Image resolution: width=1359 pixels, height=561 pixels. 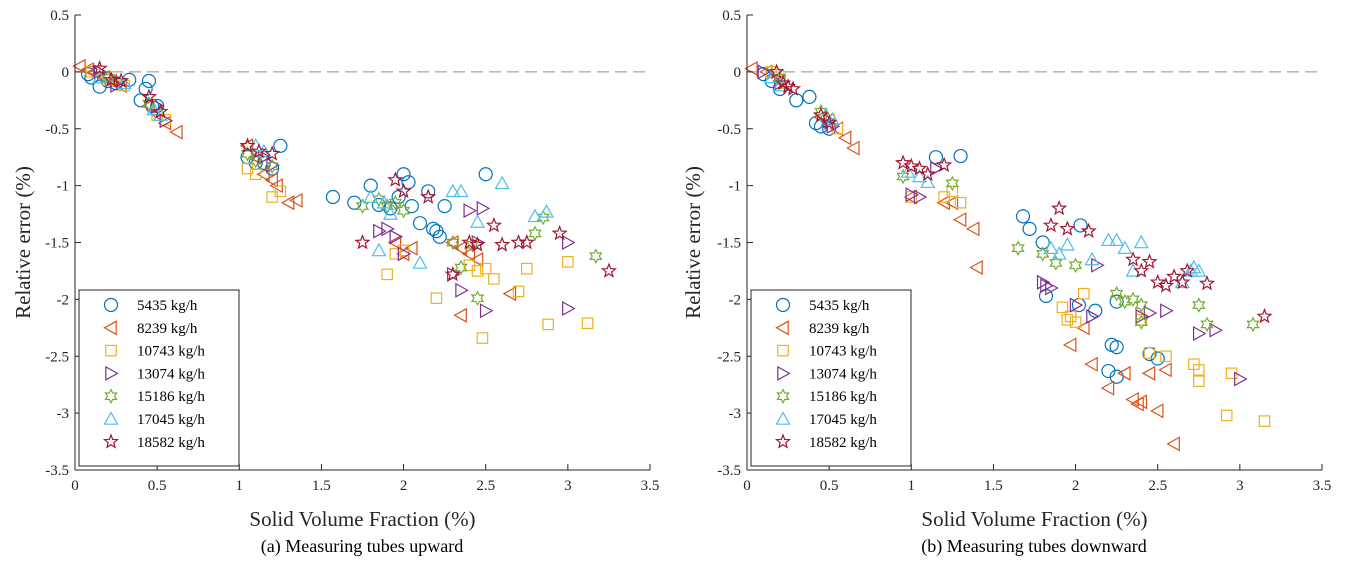 What do you see at coordinates (843, 443) in the screenshot?
I see `legend-entry: 18582 kg/h` at bounding box center [843, 443].